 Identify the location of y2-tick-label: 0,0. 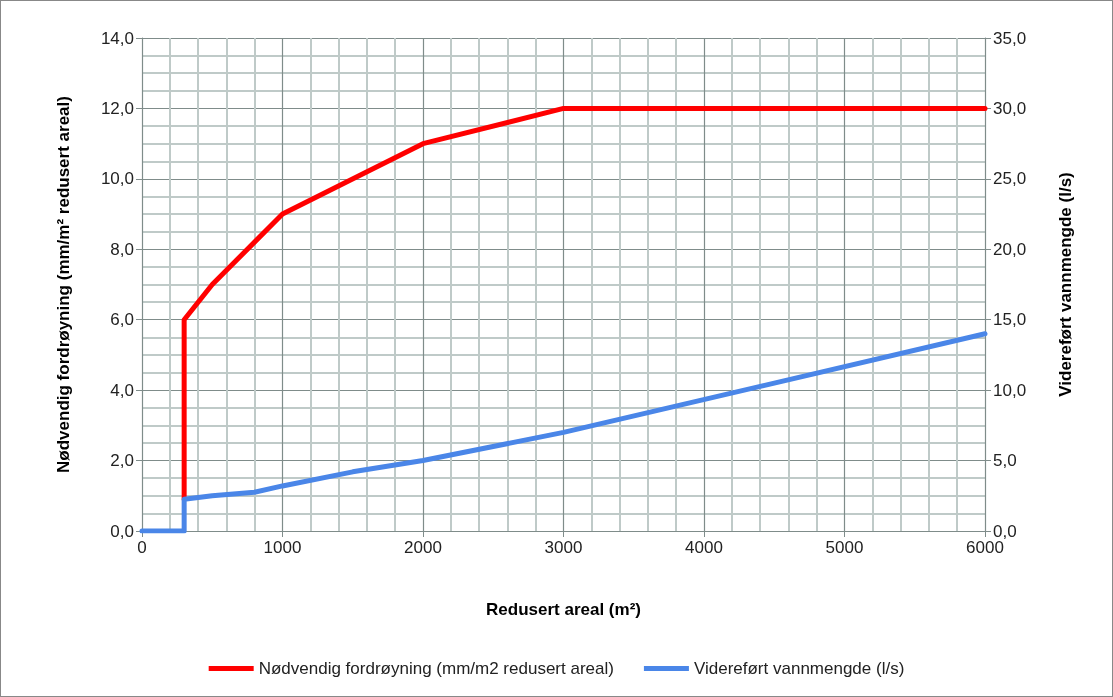
(1005, 531).